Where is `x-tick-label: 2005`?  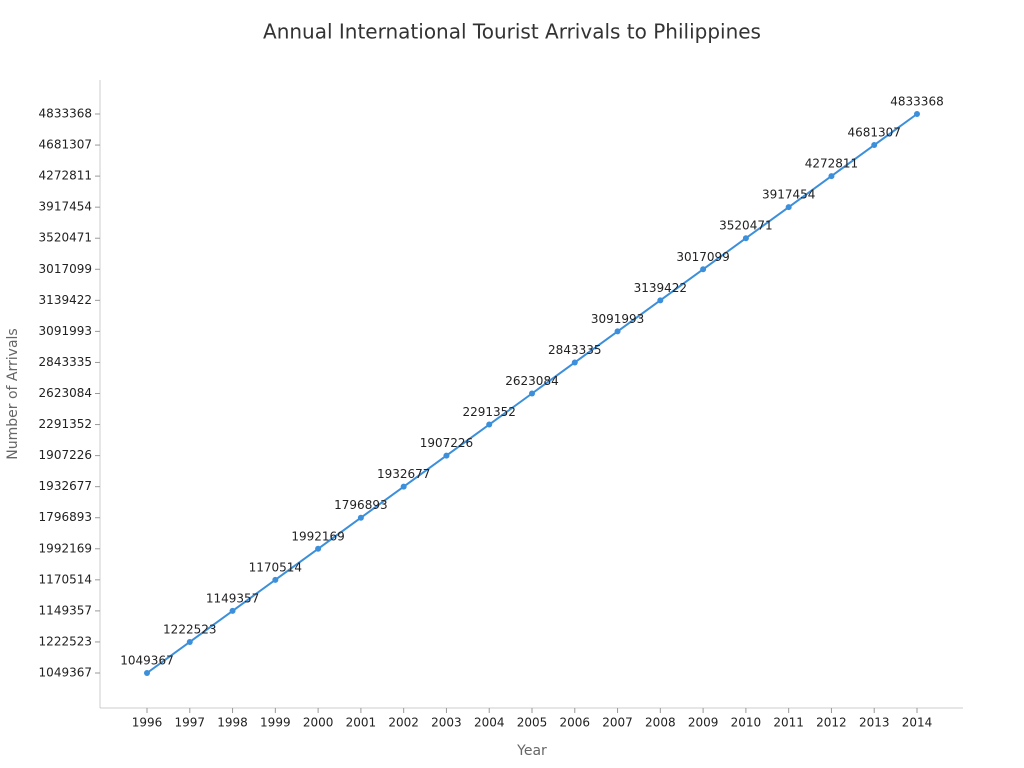
x-tick-label: 2005 is located at coordinates (532, 723).